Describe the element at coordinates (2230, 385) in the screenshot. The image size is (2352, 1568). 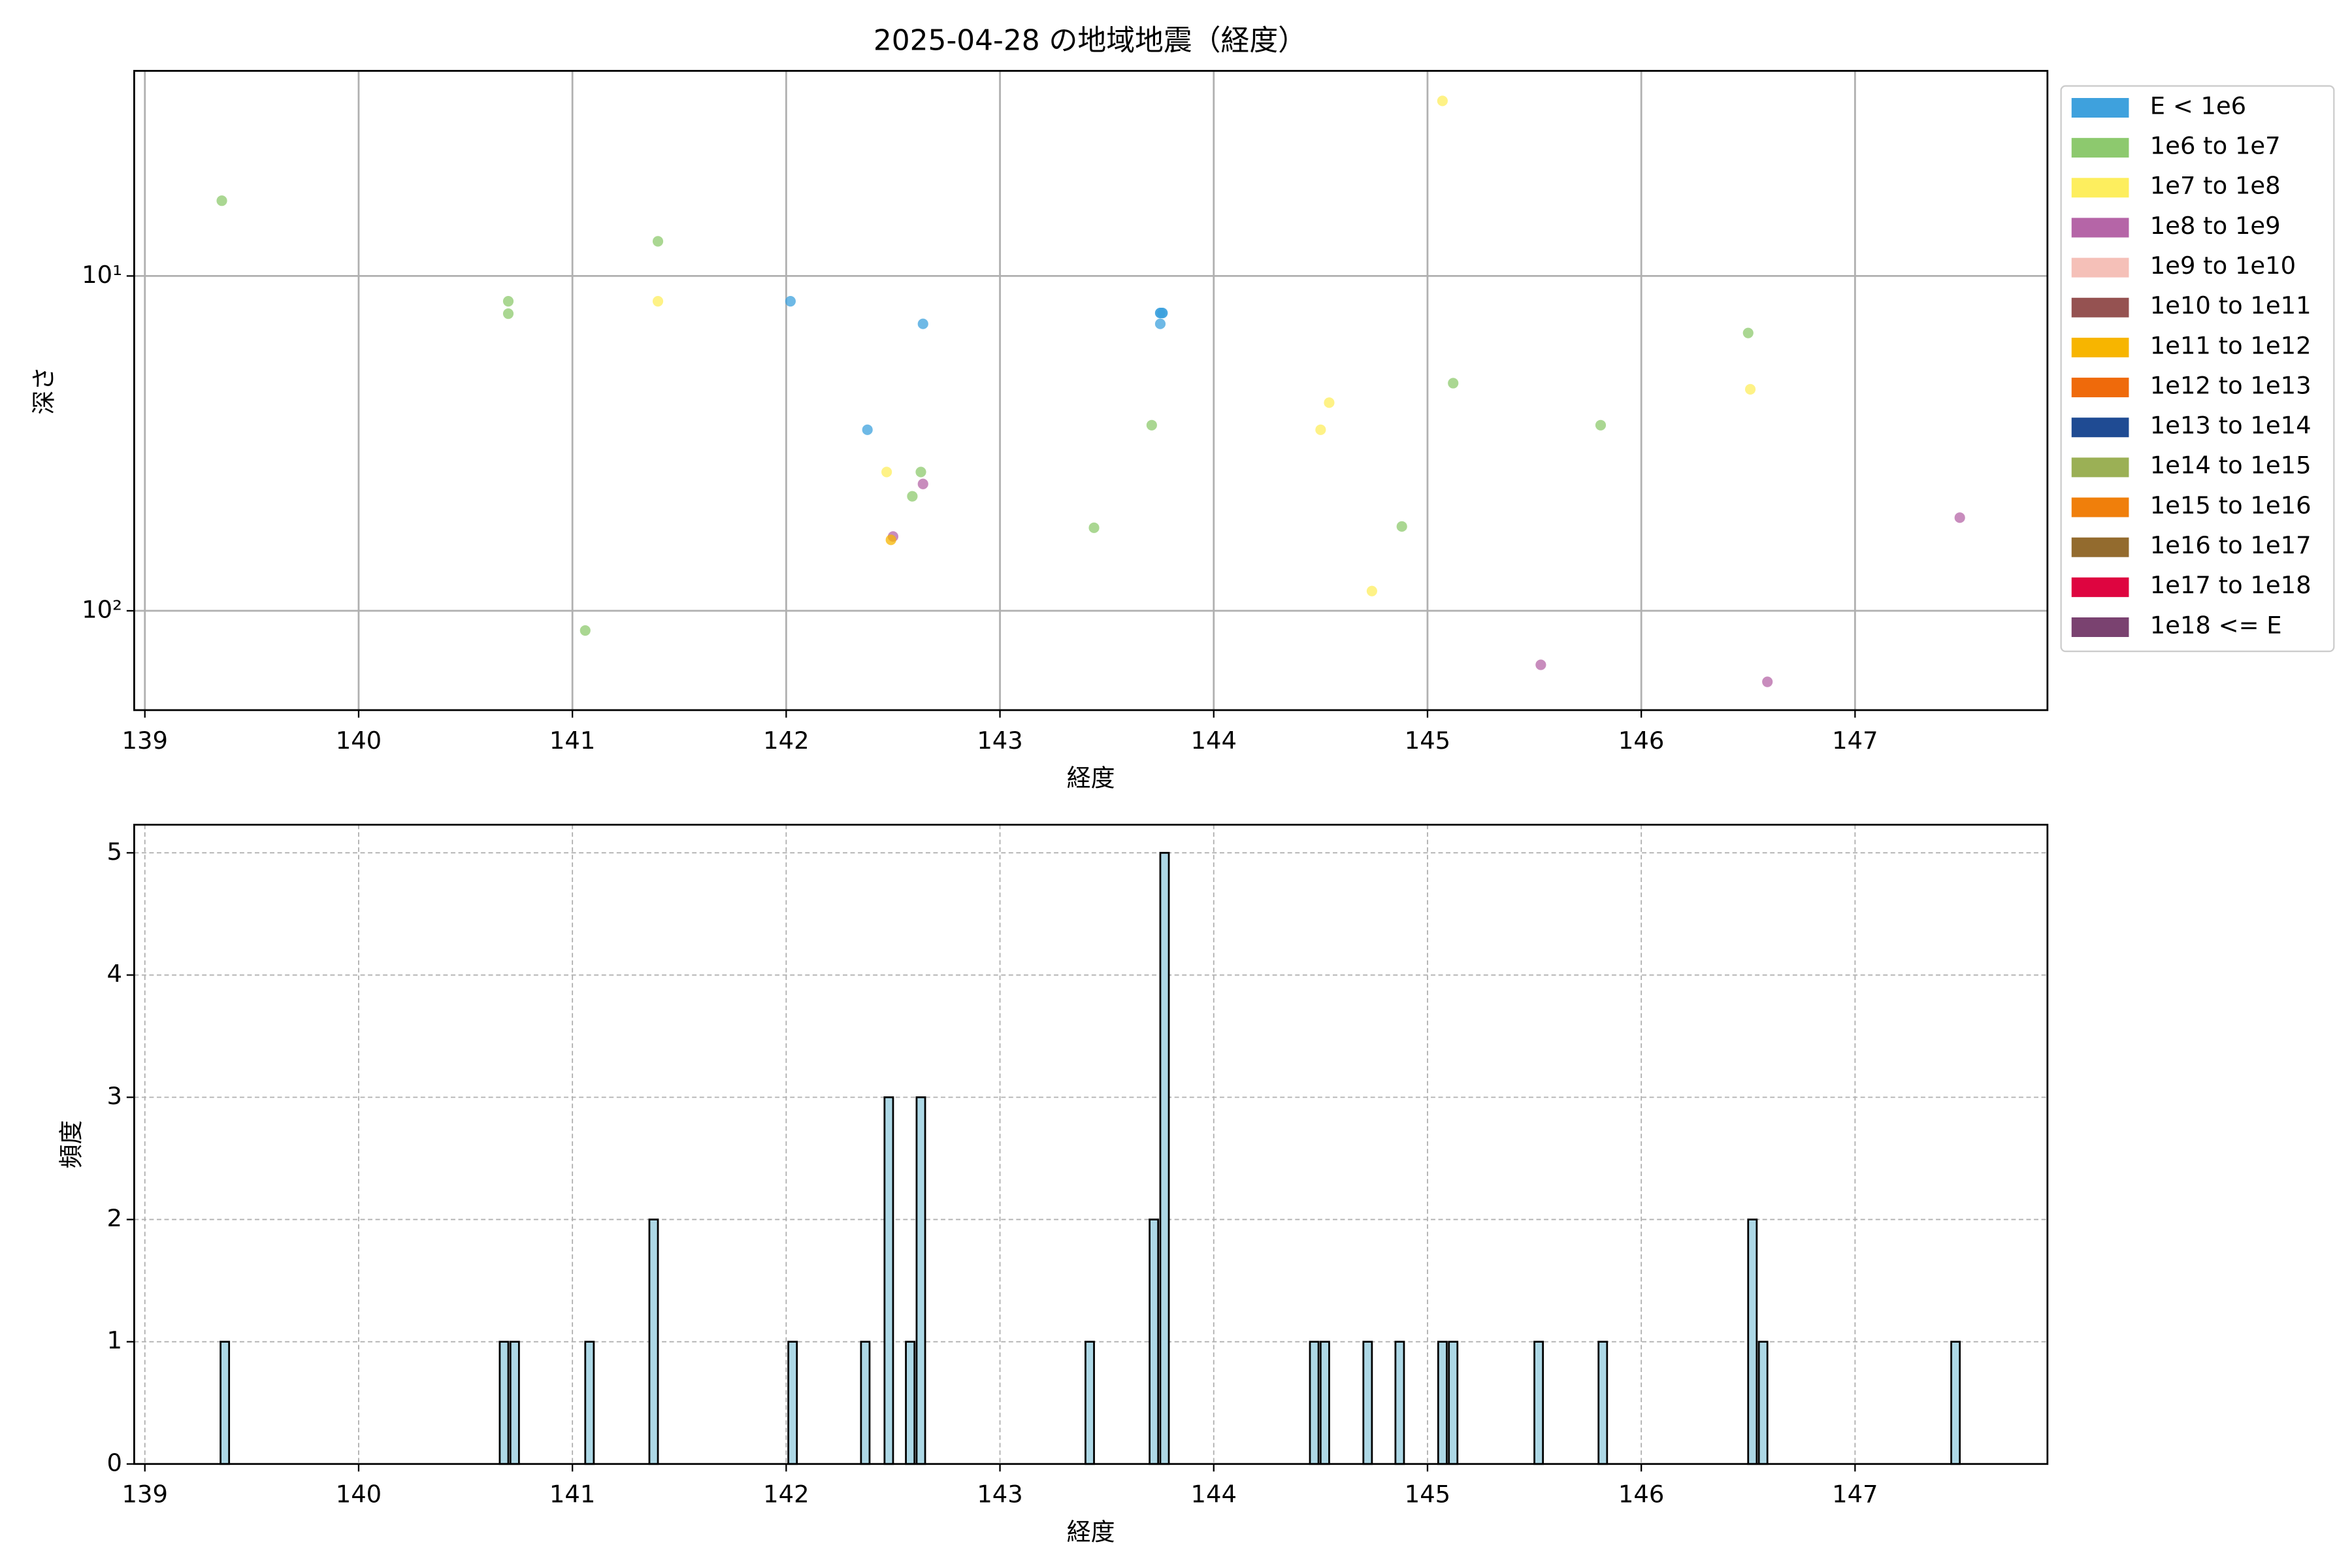
I see `legend-label: 1e12 to 1e13` at that location.